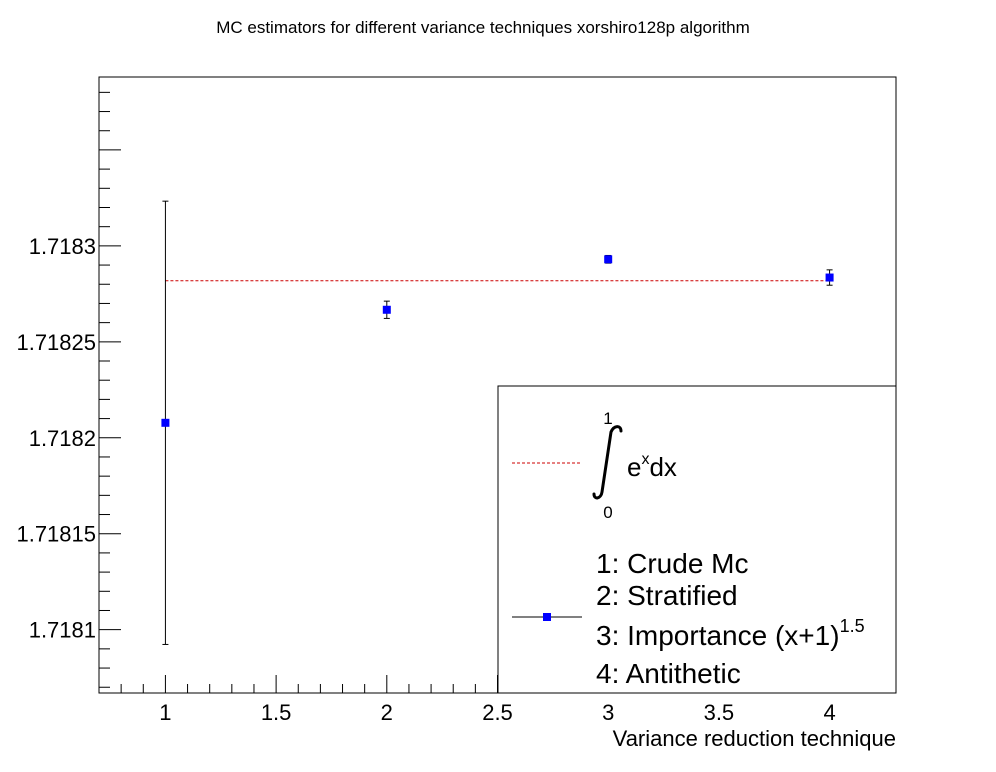 The image size is (996, 772). Describe the element at coordinates (387, 712) in the screenshot. I see `x-tick-label: 2` at that location.